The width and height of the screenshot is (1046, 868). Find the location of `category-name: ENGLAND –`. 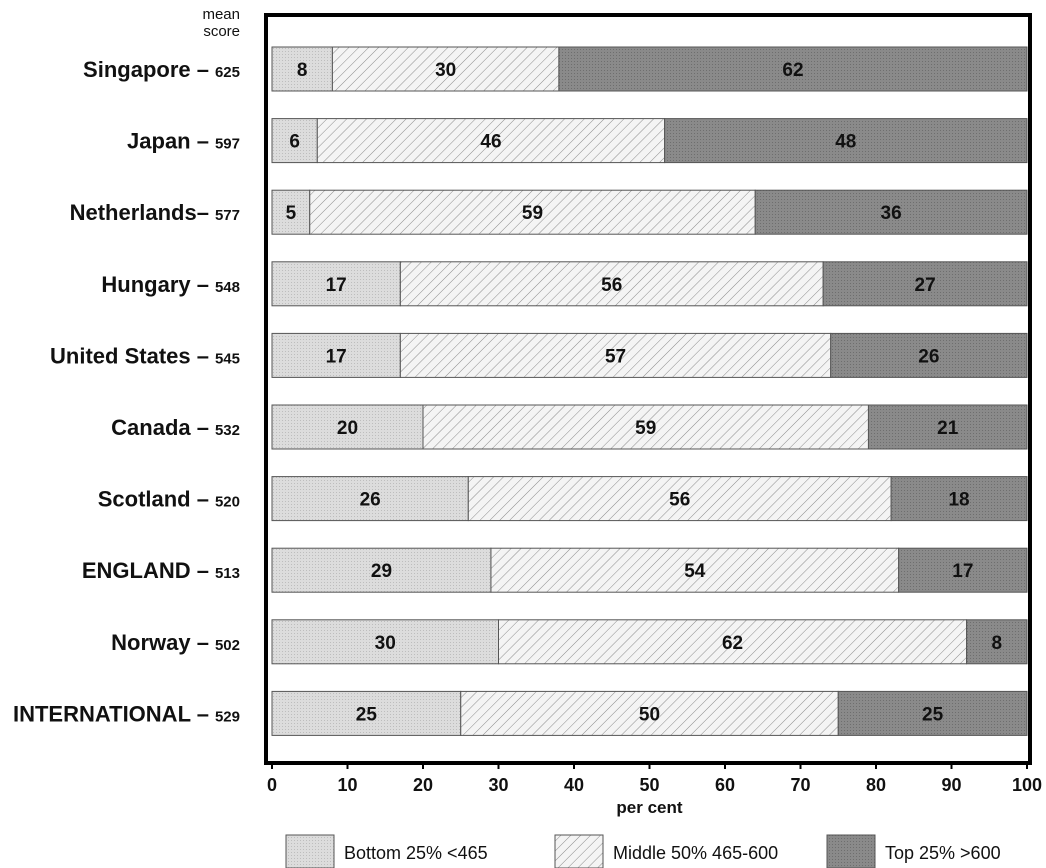

category-name: ENGLAND – is located at coordinates (145, 570).